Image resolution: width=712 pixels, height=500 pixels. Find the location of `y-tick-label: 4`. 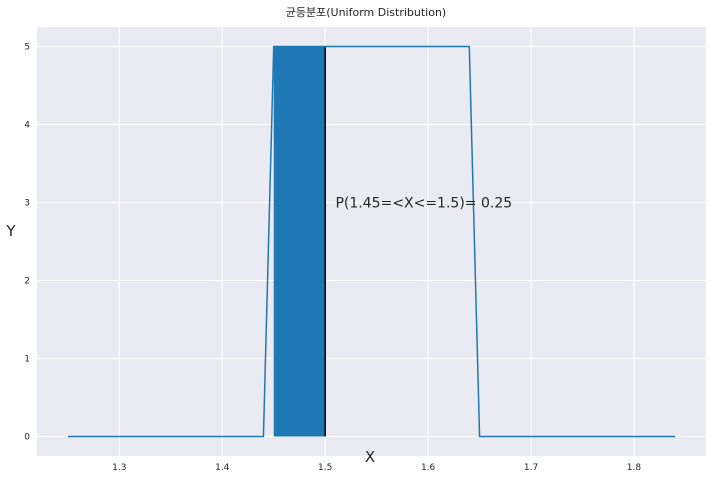

y-tick-label: 4 is located at coordinates (27, 126).